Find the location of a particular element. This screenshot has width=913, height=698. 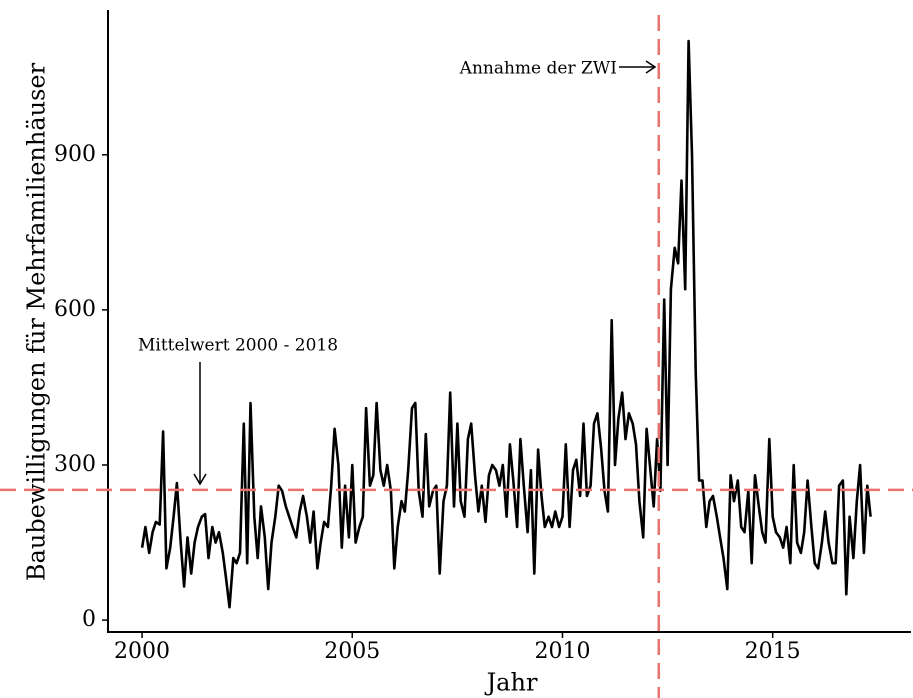

y-tick-label: 300 is located at coordinates (75, 464).